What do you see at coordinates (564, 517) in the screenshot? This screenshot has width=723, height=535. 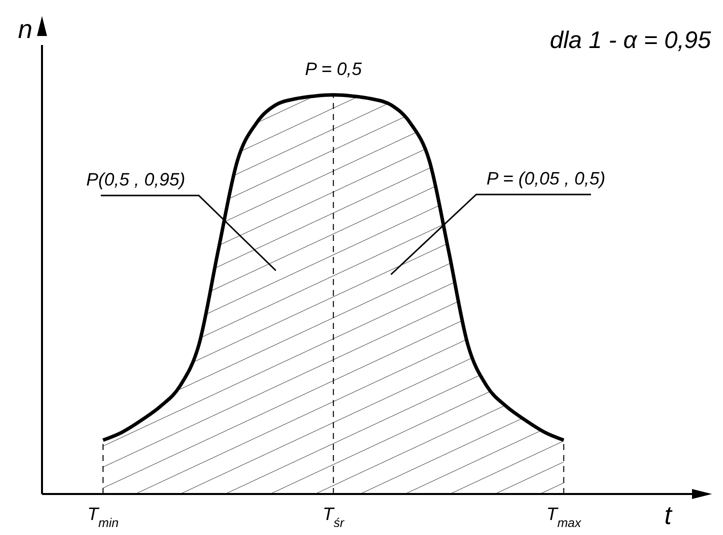 I see `x-tick-label: T$_{max}$` at bounding box center [564, 517].